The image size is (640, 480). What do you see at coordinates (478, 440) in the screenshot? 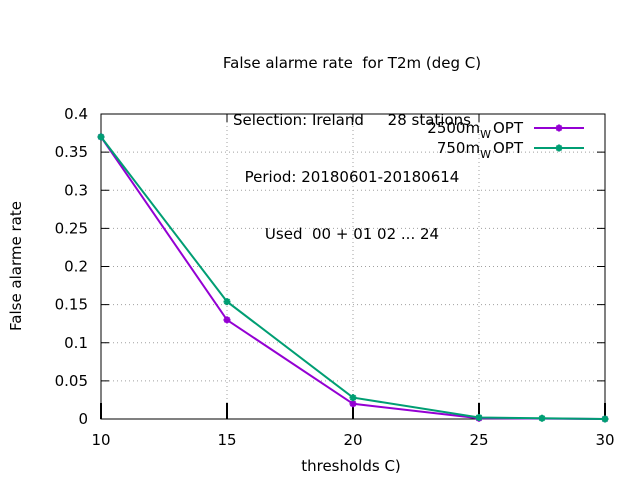
I see `x-tick-label: 25` at bounding box center [478, 440].